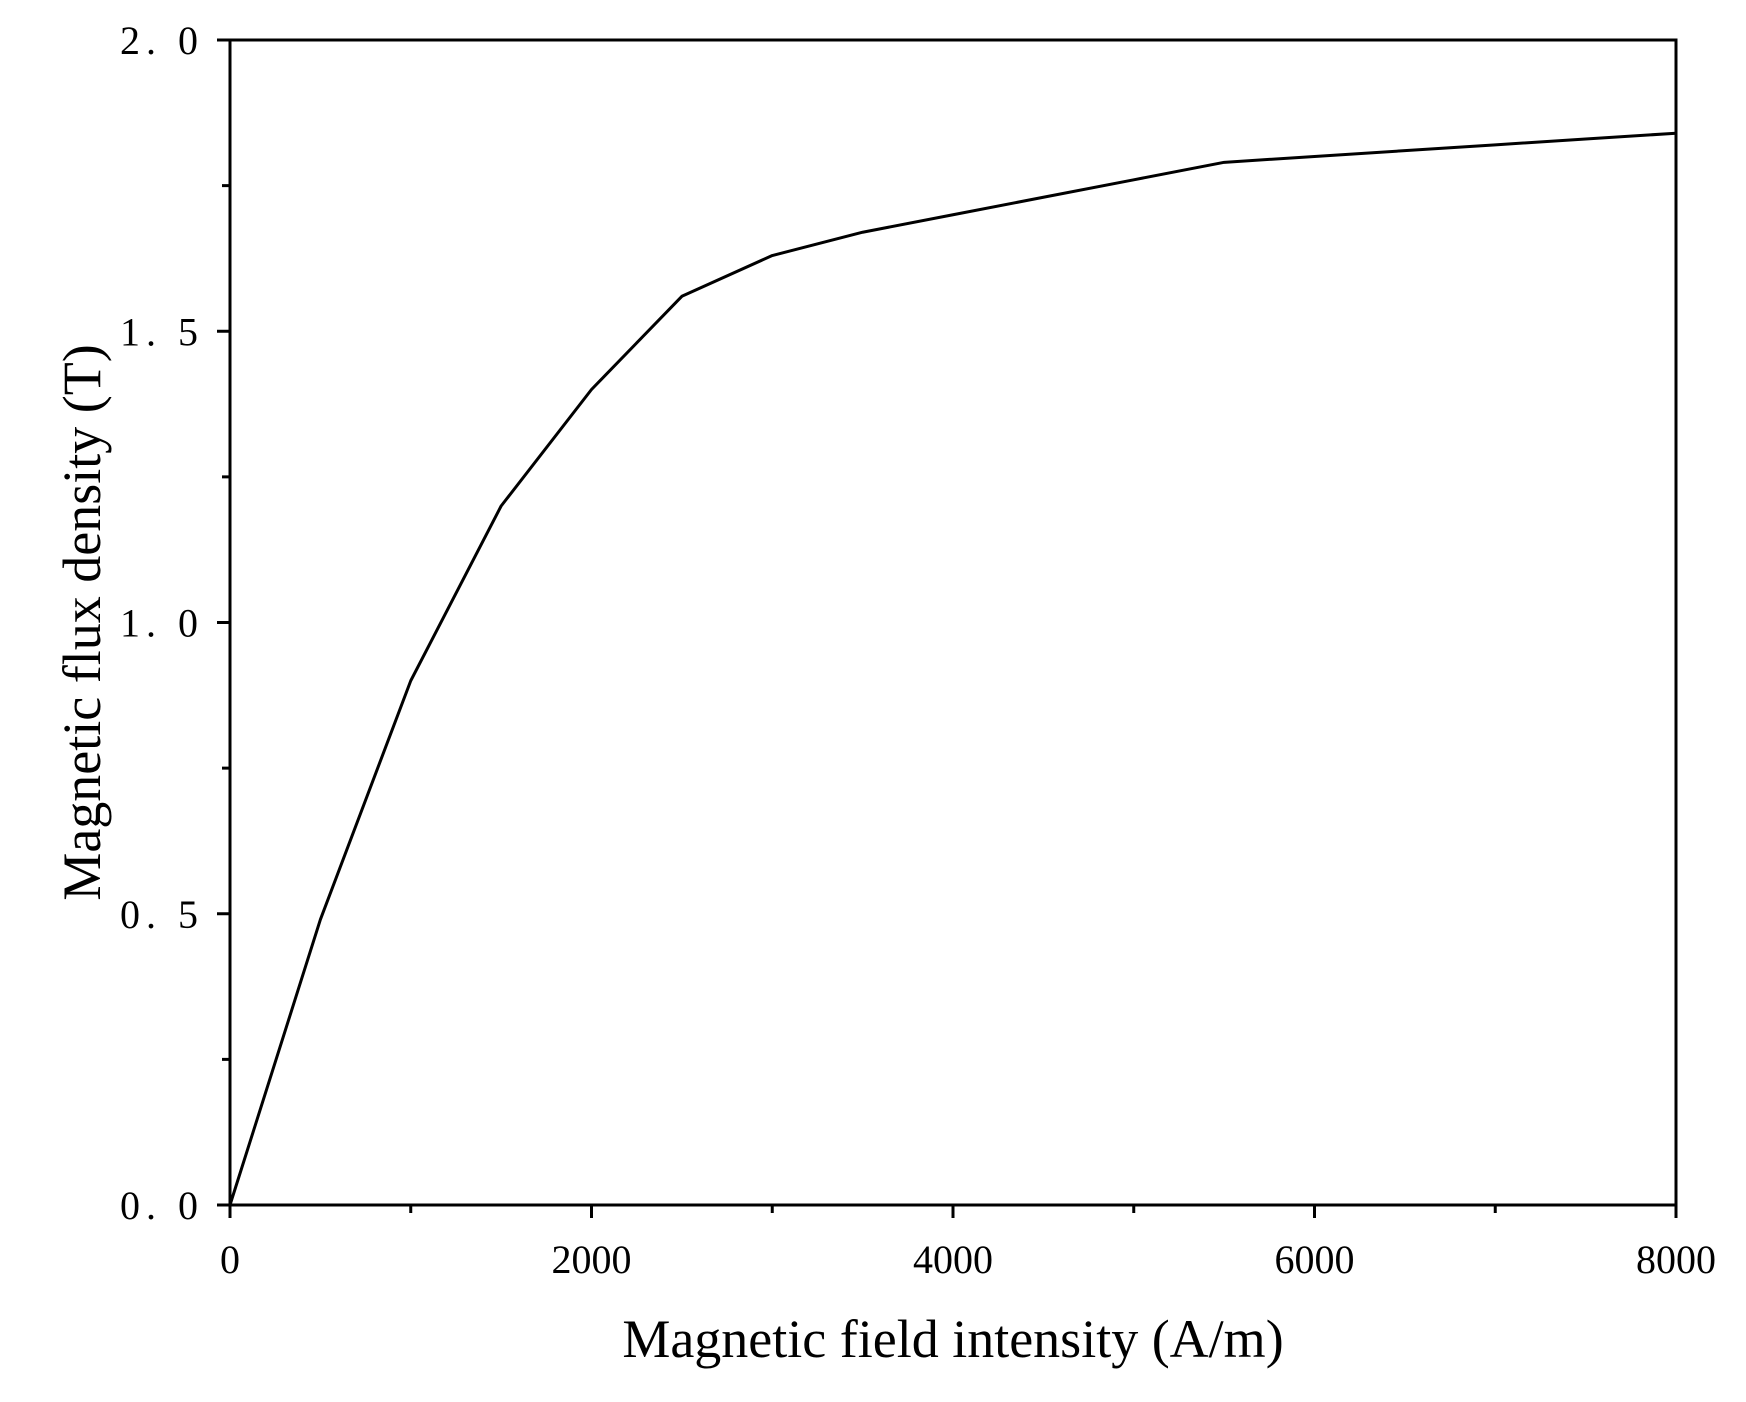  Describe the element at coordinates (223, 622) in the screenshot. I see `y-axis-ticks` at that location.